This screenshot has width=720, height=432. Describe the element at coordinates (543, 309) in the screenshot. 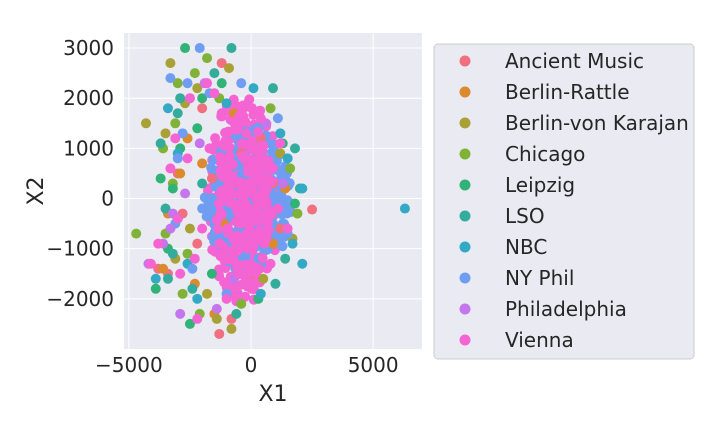

I see `legend-item: Philadelphia` at that location.